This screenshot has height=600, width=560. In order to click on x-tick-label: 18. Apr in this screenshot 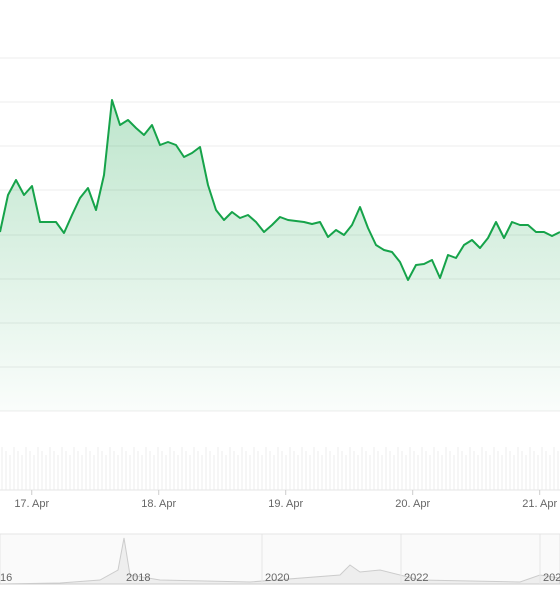, I will do `click(158, 504)`.